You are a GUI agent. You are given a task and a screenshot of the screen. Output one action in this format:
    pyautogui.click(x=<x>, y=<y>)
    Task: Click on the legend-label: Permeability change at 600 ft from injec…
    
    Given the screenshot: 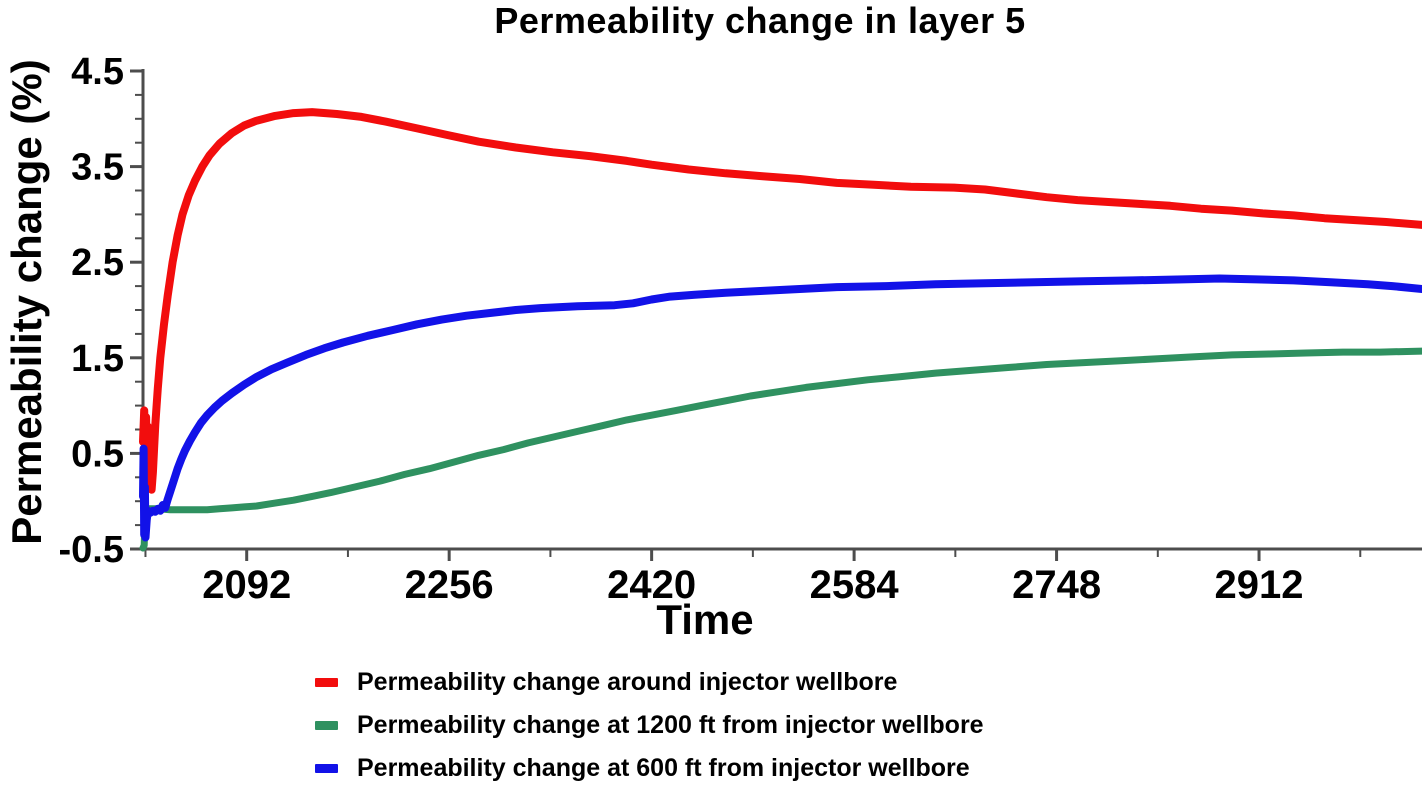 What is the action you would take?
    pyautogui.click(x=663, y=768)
    